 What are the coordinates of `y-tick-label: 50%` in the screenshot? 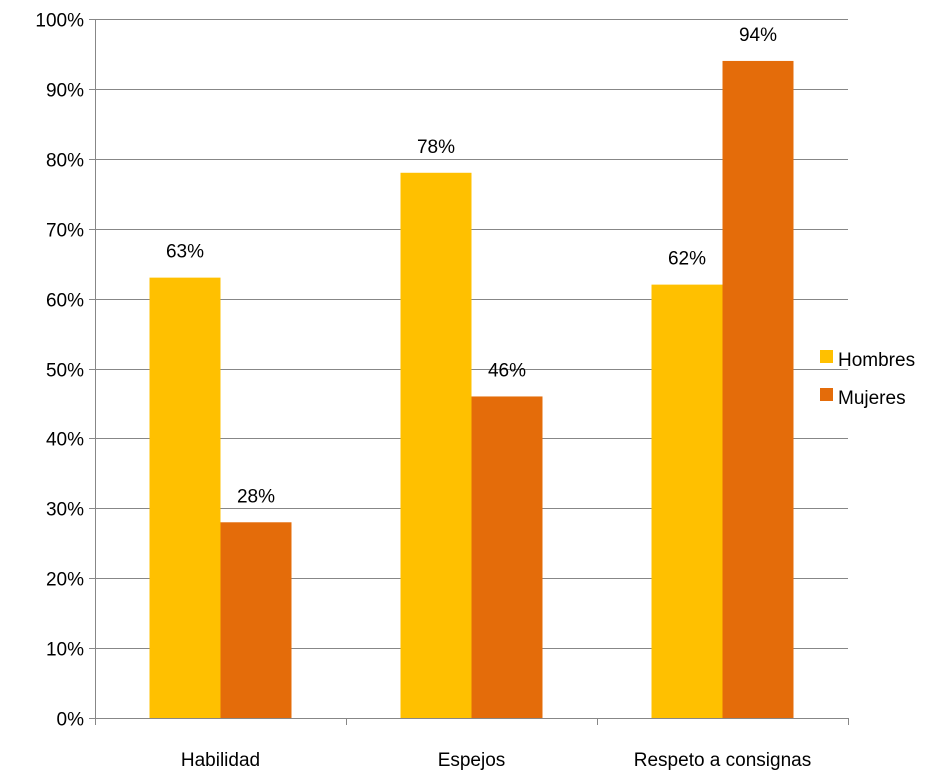 It's located at (65, 371).